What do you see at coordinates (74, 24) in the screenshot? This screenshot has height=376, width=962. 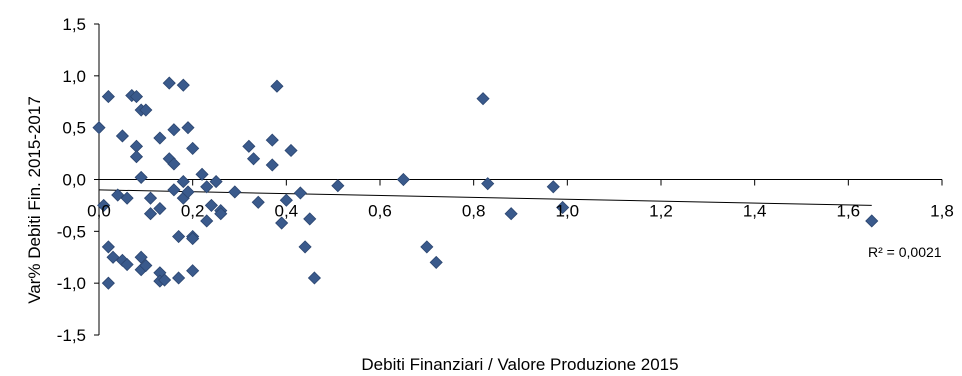 I see `y-tick-label: 1,5` at bounding box center [74, 24].